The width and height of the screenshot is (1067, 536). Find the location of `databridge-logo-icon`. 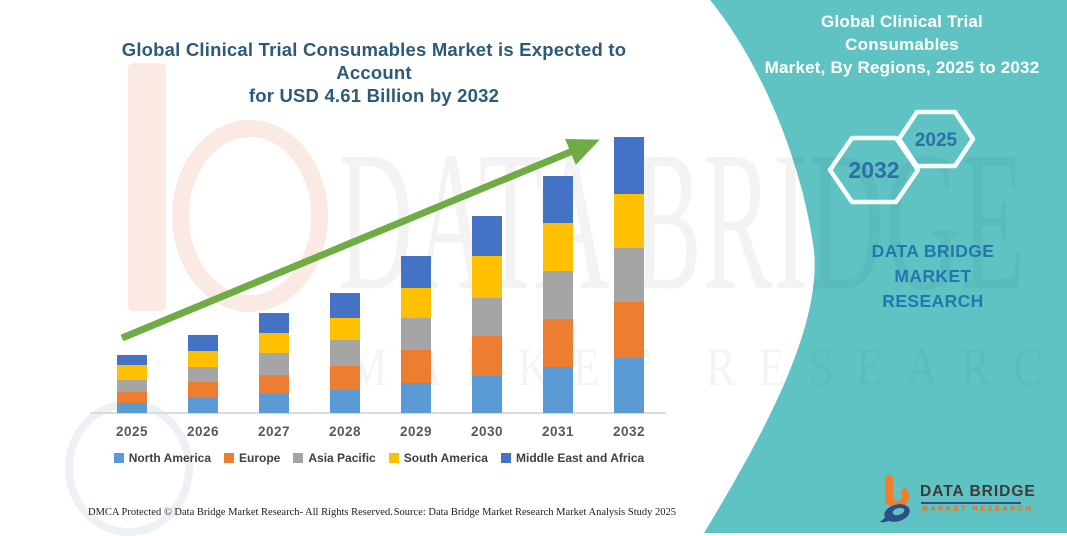

databridge-logo-icon is located at coordinates (895, 499).